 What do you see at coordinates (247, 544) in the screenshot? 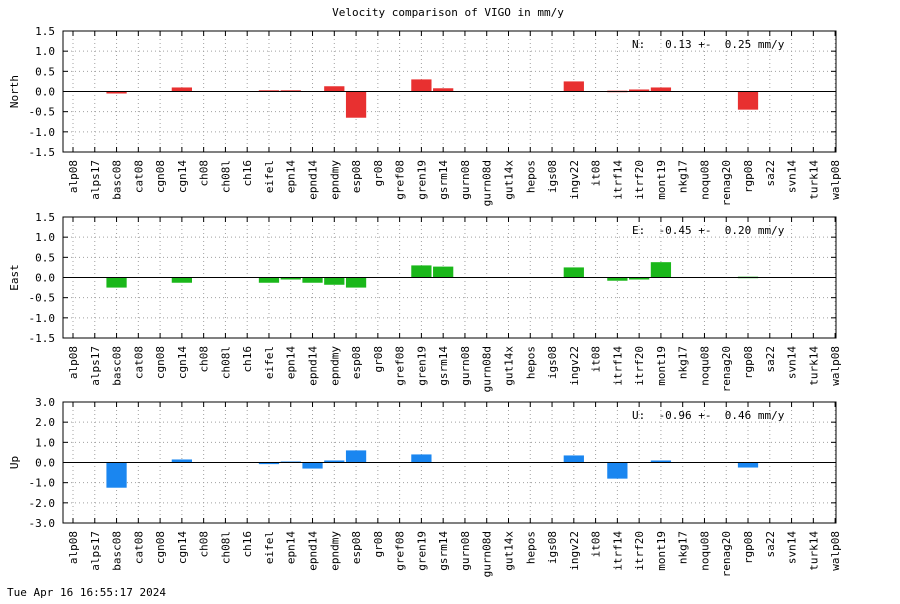
I see `up-xtick-label-ch16: ch16` at bounding box center [247, 544].